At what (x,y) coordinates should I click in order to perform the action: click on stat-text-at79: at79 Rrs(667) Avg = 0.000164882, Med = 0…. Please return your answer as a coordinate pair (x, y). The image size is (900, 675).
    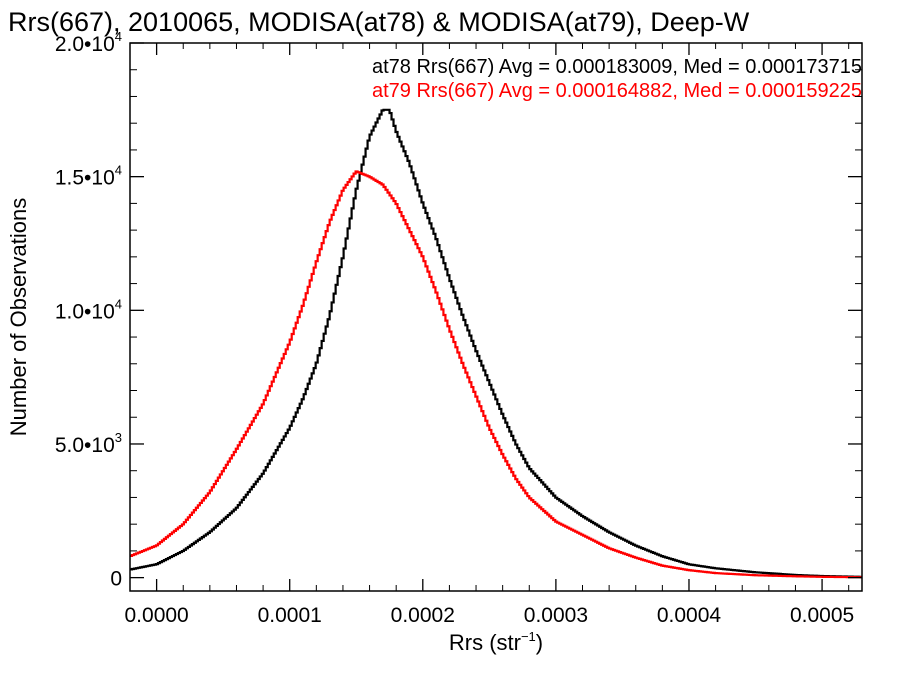
    Looking at the image, I should click on (617, 91).